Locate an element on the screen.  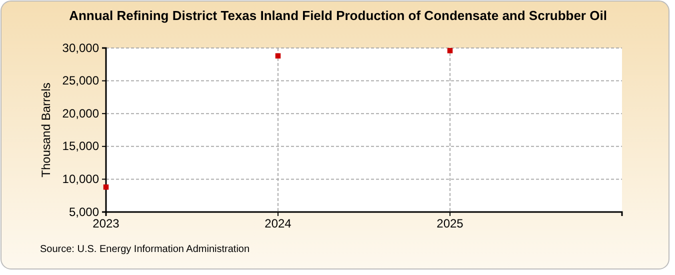
y-tick-label: 10,000 is located at coordinates (81, 179).